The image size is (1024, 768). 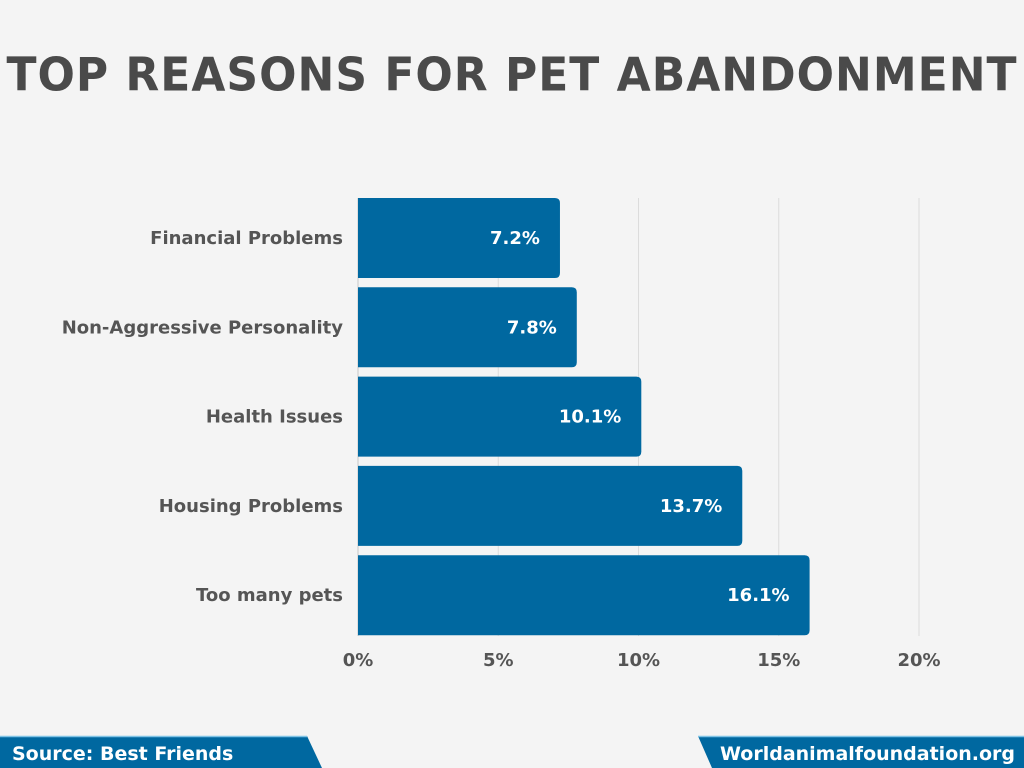 What do you see at coordinates (867, 754) in the screenshot?
I see `site-link: Worldanimalfoundation.org` at bounding box center [867, 754].